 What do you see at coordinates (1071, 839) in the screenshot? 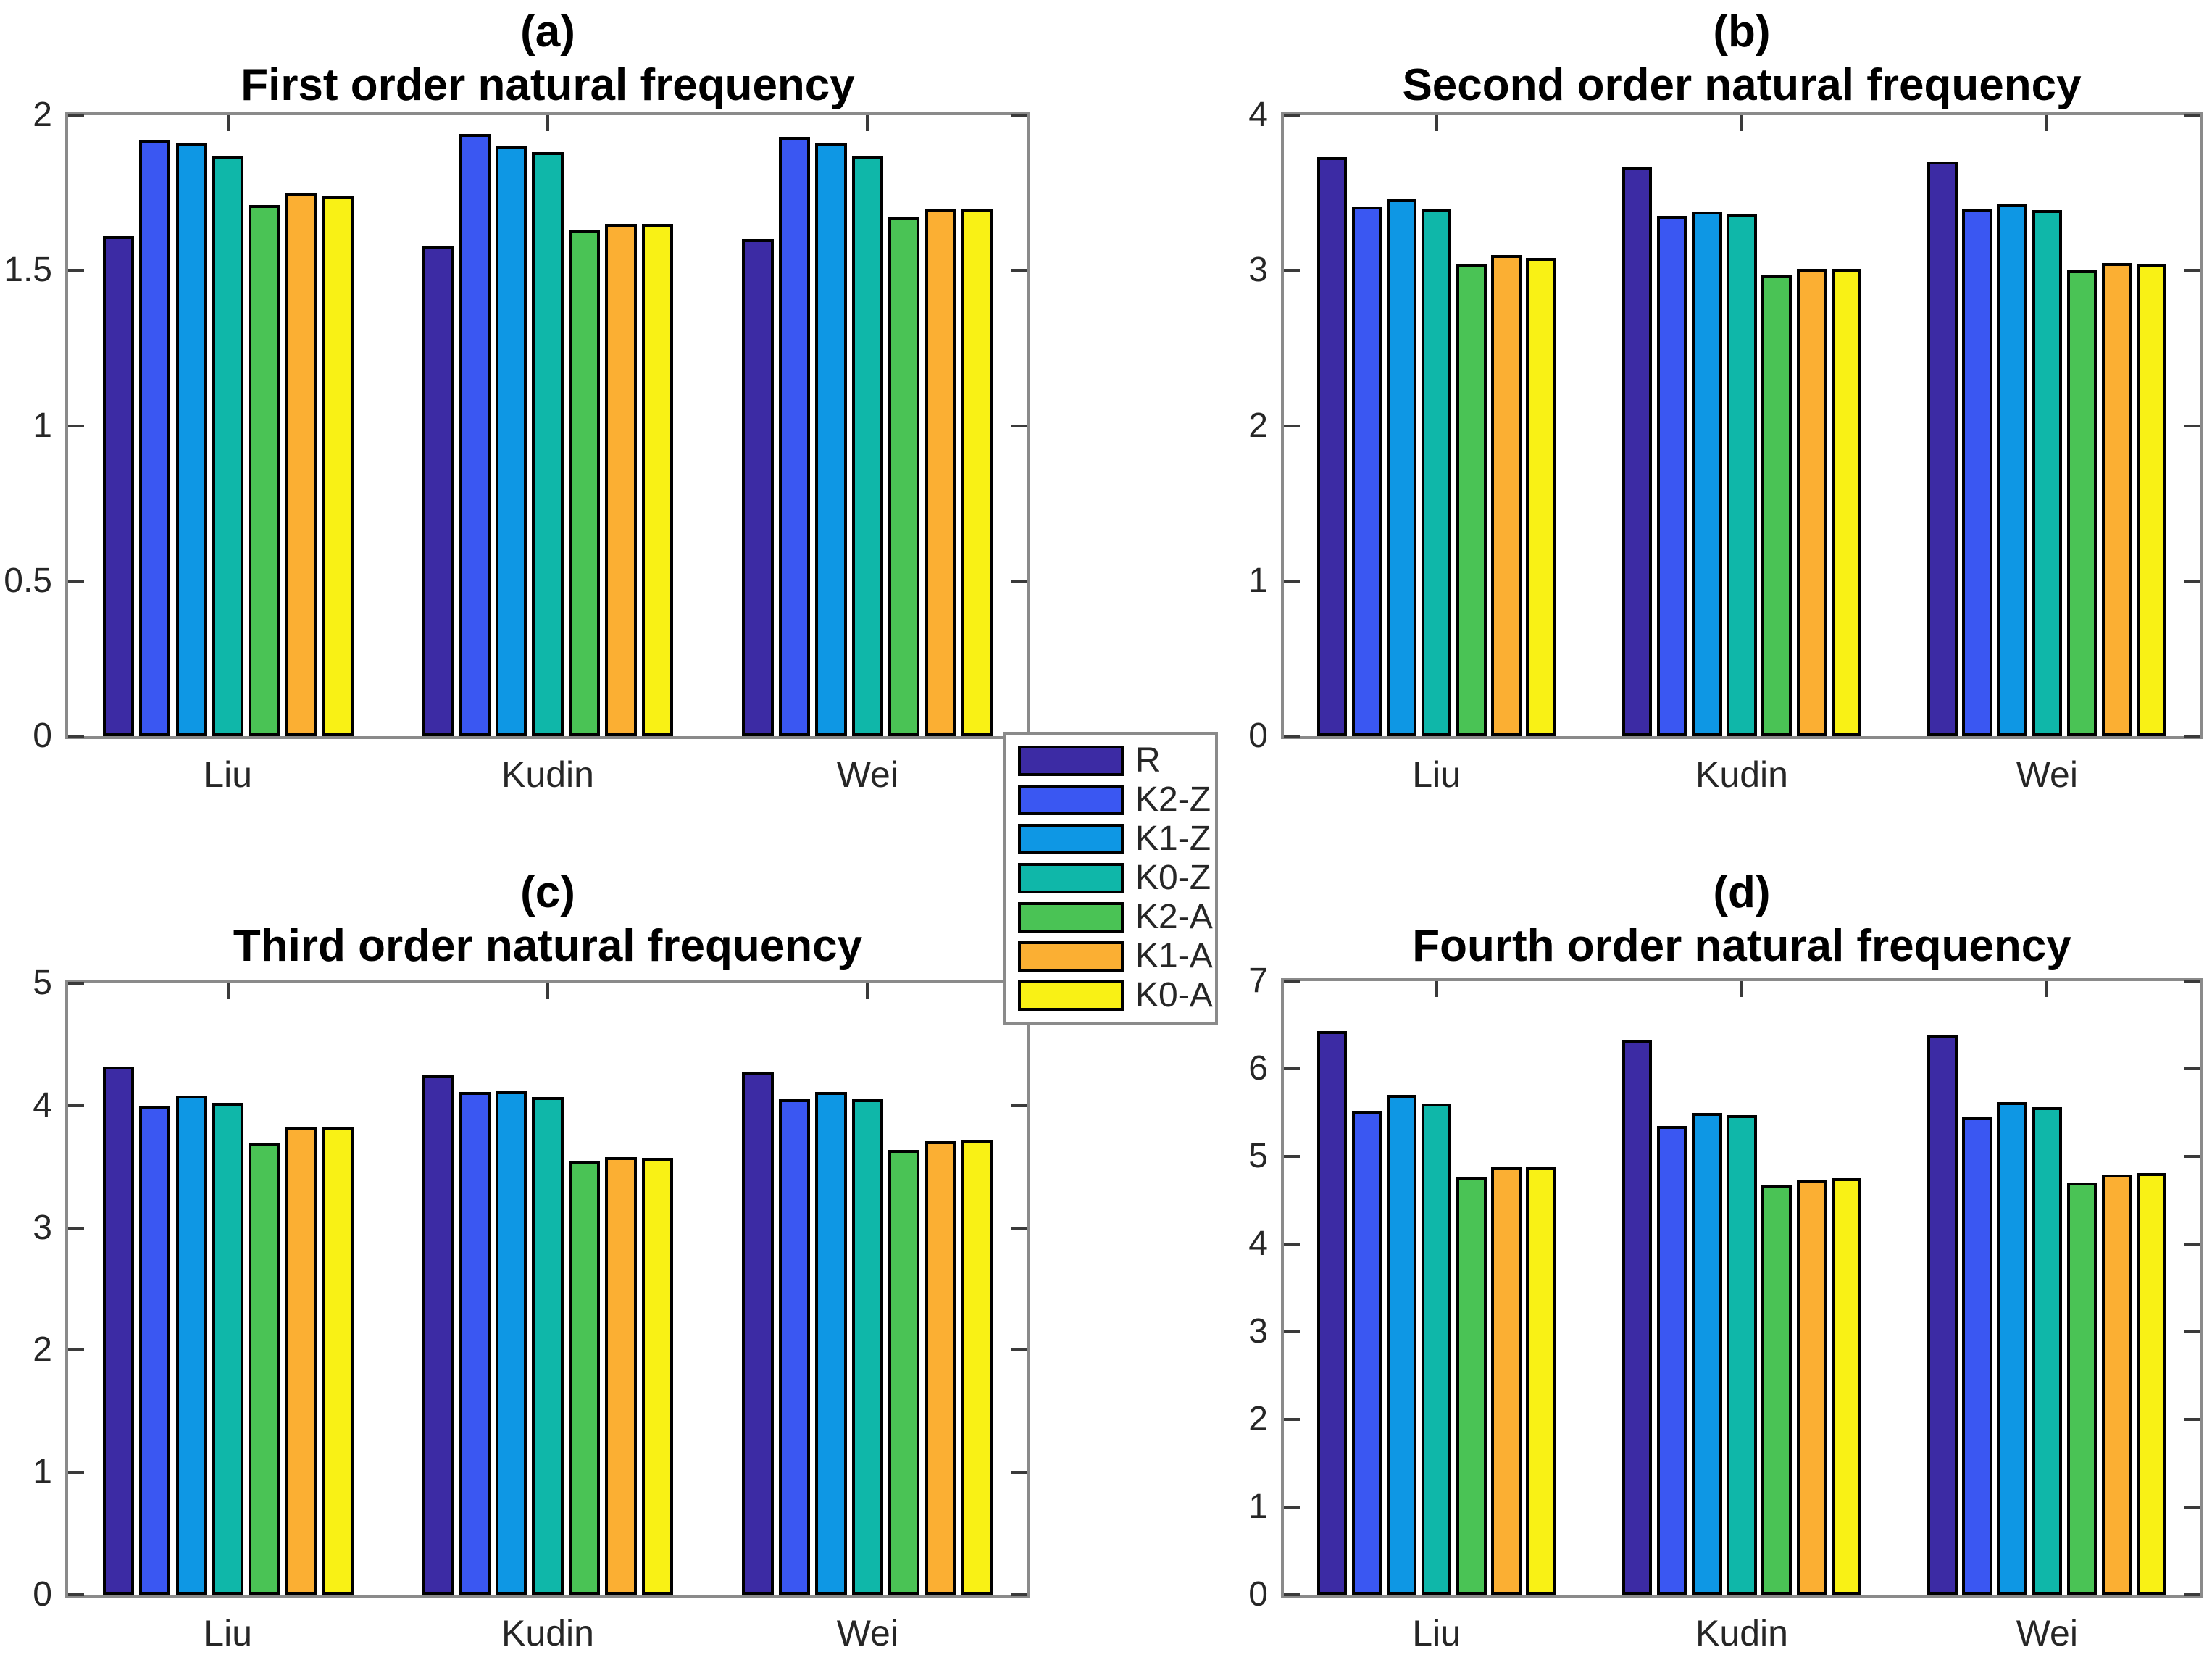
I see `legend-swatch-K1-Z` at bounding box center [1071, 839].